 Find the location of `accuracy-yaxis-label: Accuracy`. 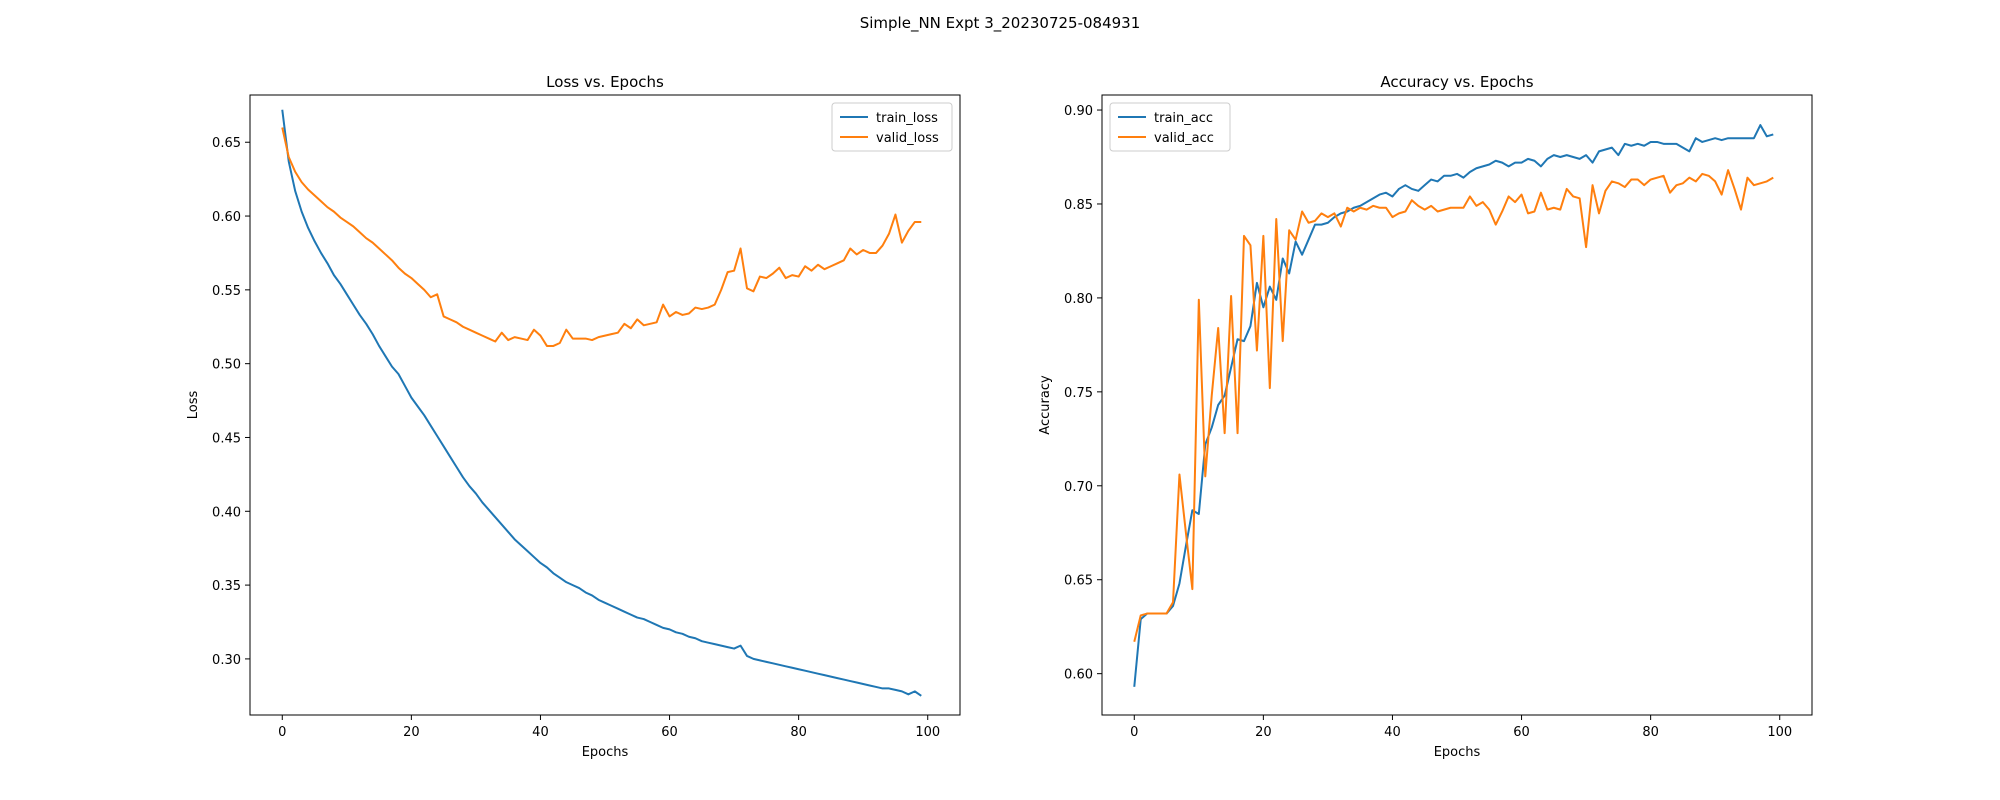

accuracy-yaxis-label: Accuracy is located at coordinates (1045, 405).